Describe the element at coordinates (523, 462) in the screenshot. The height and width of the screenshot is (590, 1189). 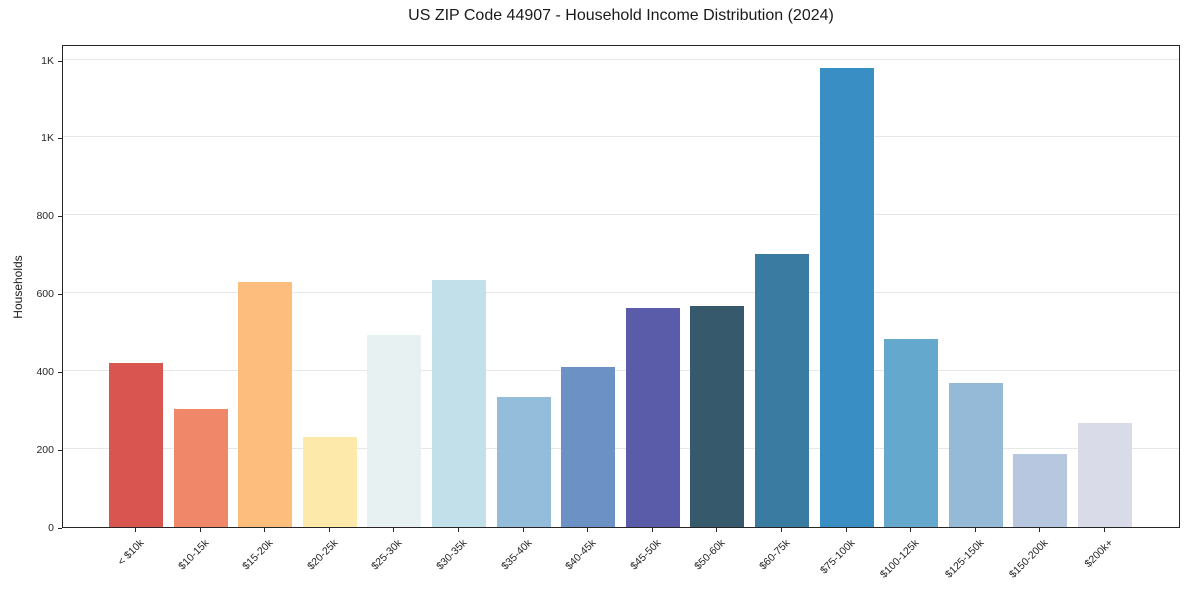
I see `bar-$35-40k` at that location.